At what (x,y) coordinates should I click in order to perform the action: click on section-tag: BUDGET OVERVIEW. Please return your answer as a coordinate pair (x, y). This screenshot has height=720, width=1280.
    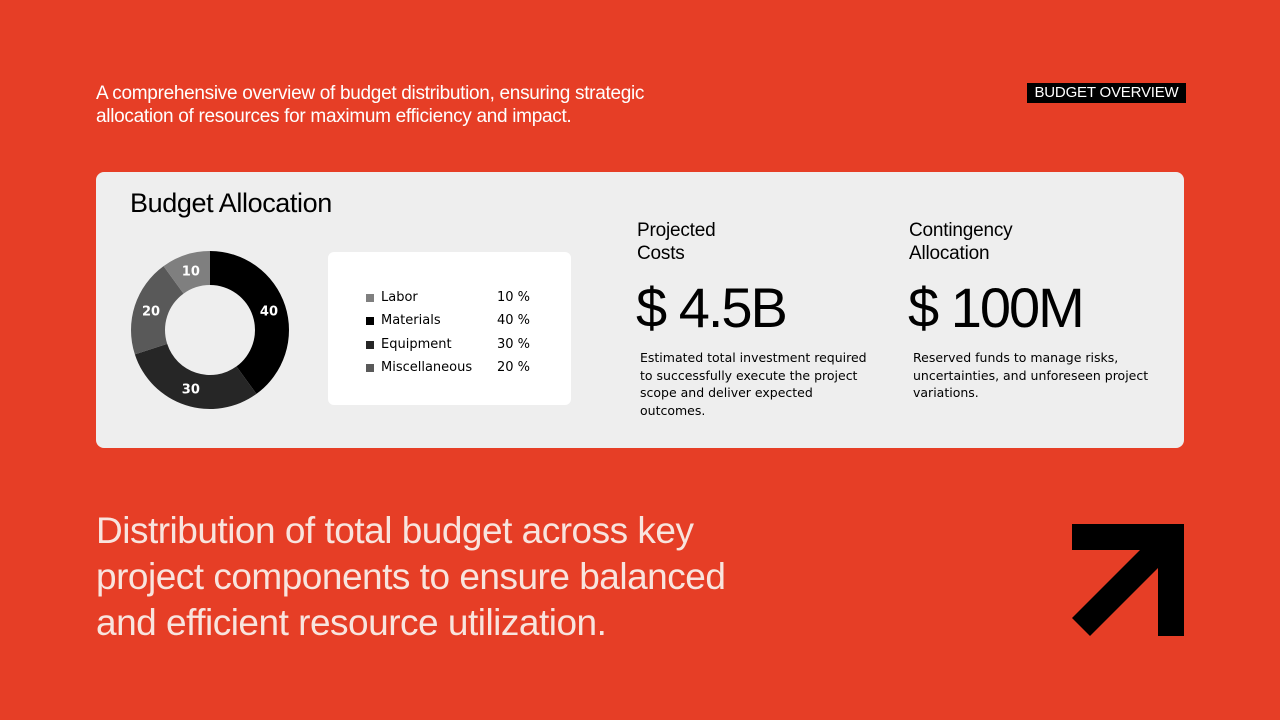
    Looking at the image, I should click on (1106, 93).